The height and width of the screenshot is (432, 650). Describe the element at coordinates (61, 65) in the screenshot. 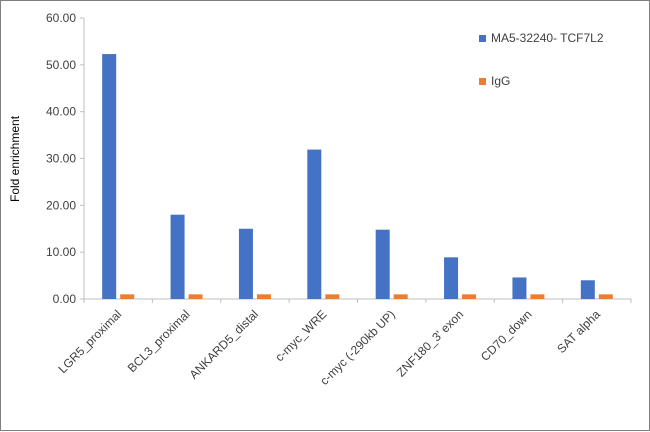

I see `y-tick-label: 50.00` at that location.